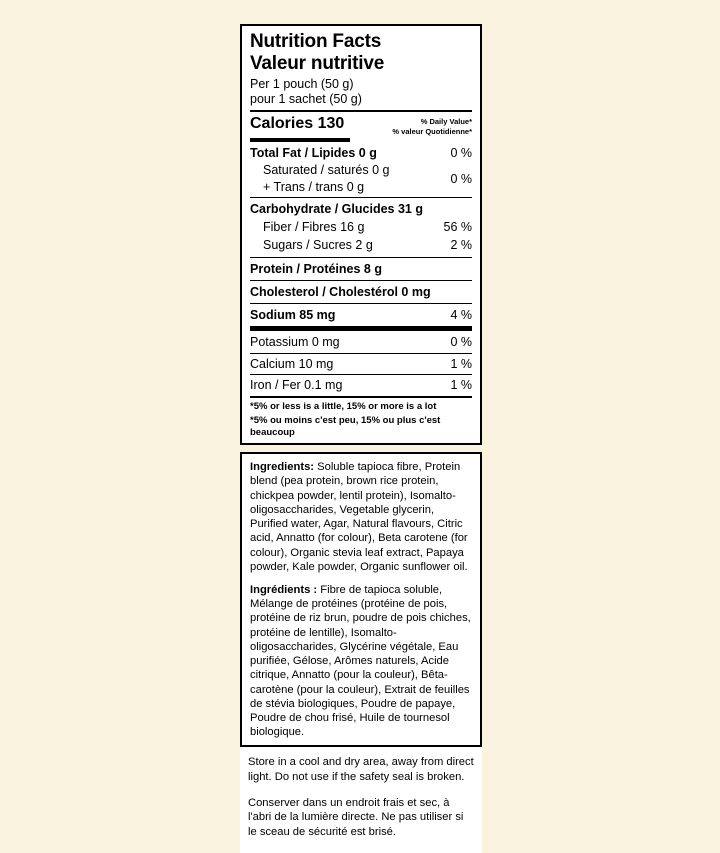 The image size is (720, 853). Describe the element at coordinates (295, 342) in the screenshot. I see `potassium-label: Potassium 0 mg` at that location.